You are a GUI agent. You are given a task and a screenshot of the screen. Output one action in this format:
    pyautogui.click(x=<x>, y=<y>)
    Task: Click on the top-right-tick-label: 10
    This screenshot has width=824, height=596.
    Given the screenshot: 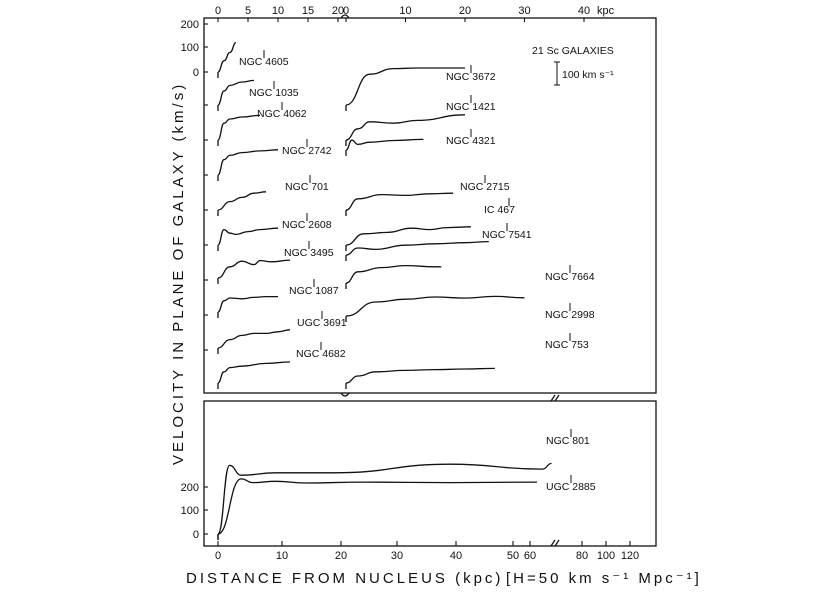 What is the action you would take?
    pyautogui.click(x=405, y=11)
    